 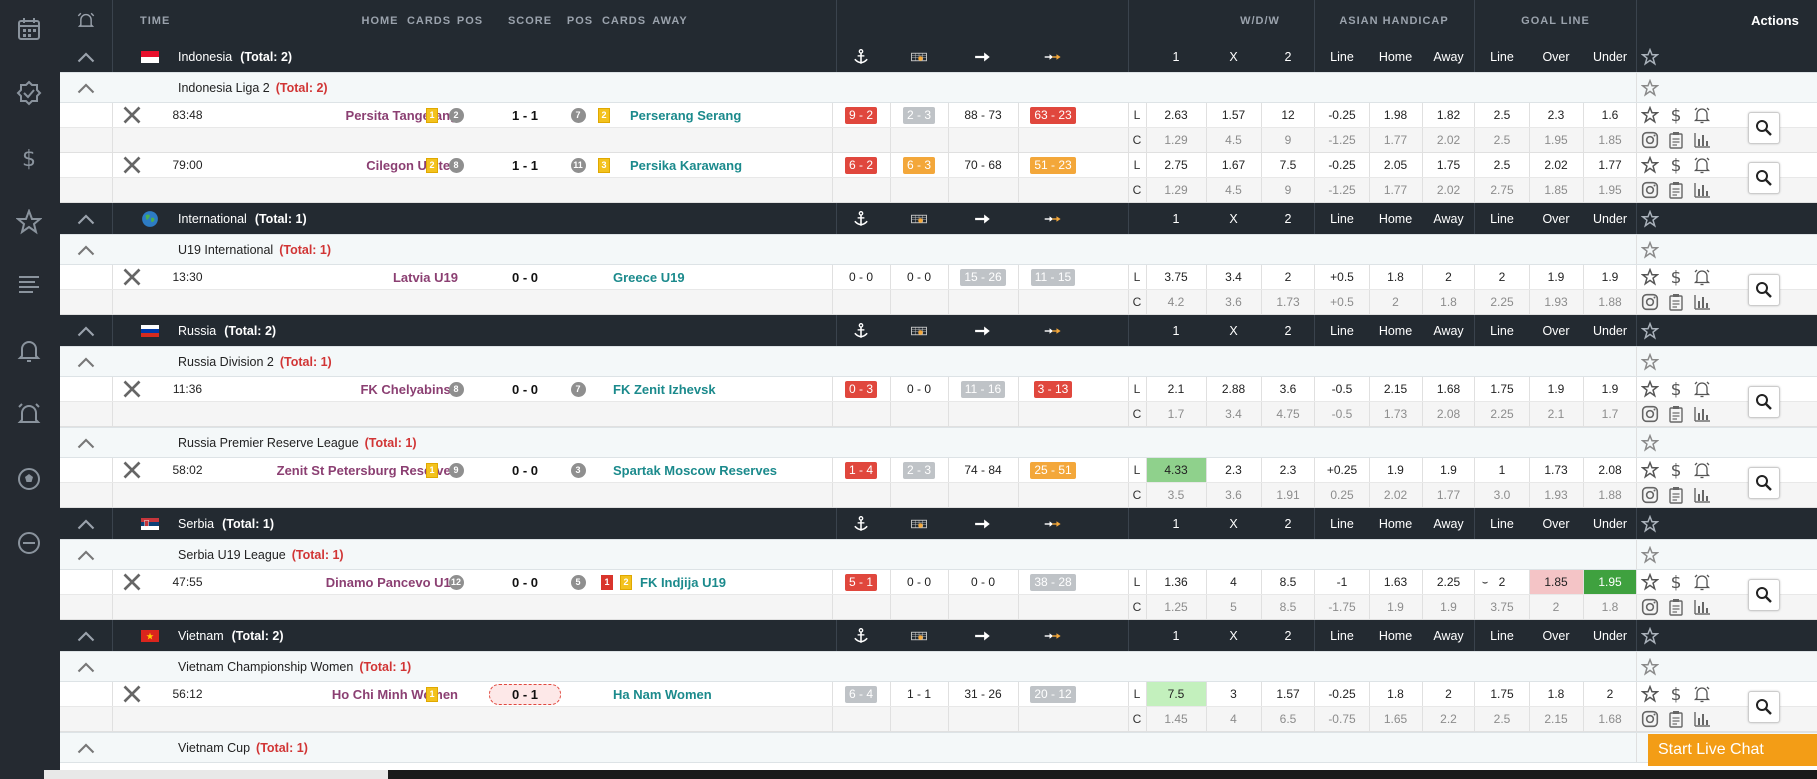 I want to click on odds-live: -0.5, so click(x=1342, y=389).